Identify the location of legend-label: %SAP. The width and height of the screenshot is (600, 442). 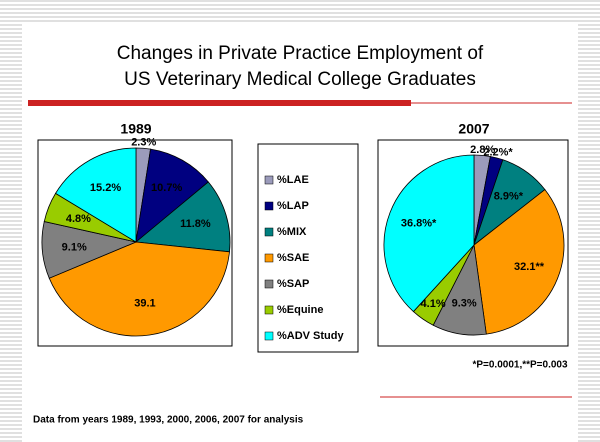
(293, 284).